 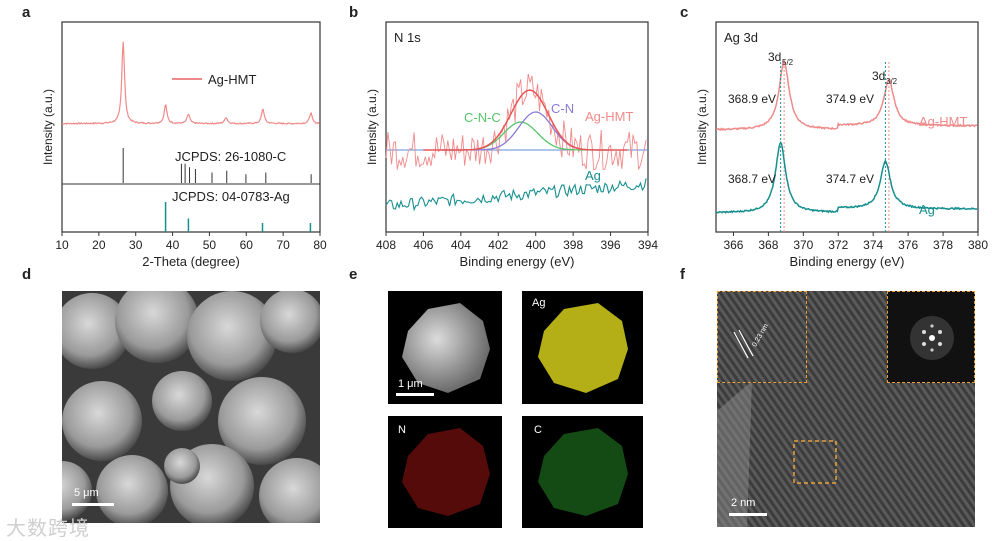 I want to click on chart-b-frame, so click(x=517, y=127).